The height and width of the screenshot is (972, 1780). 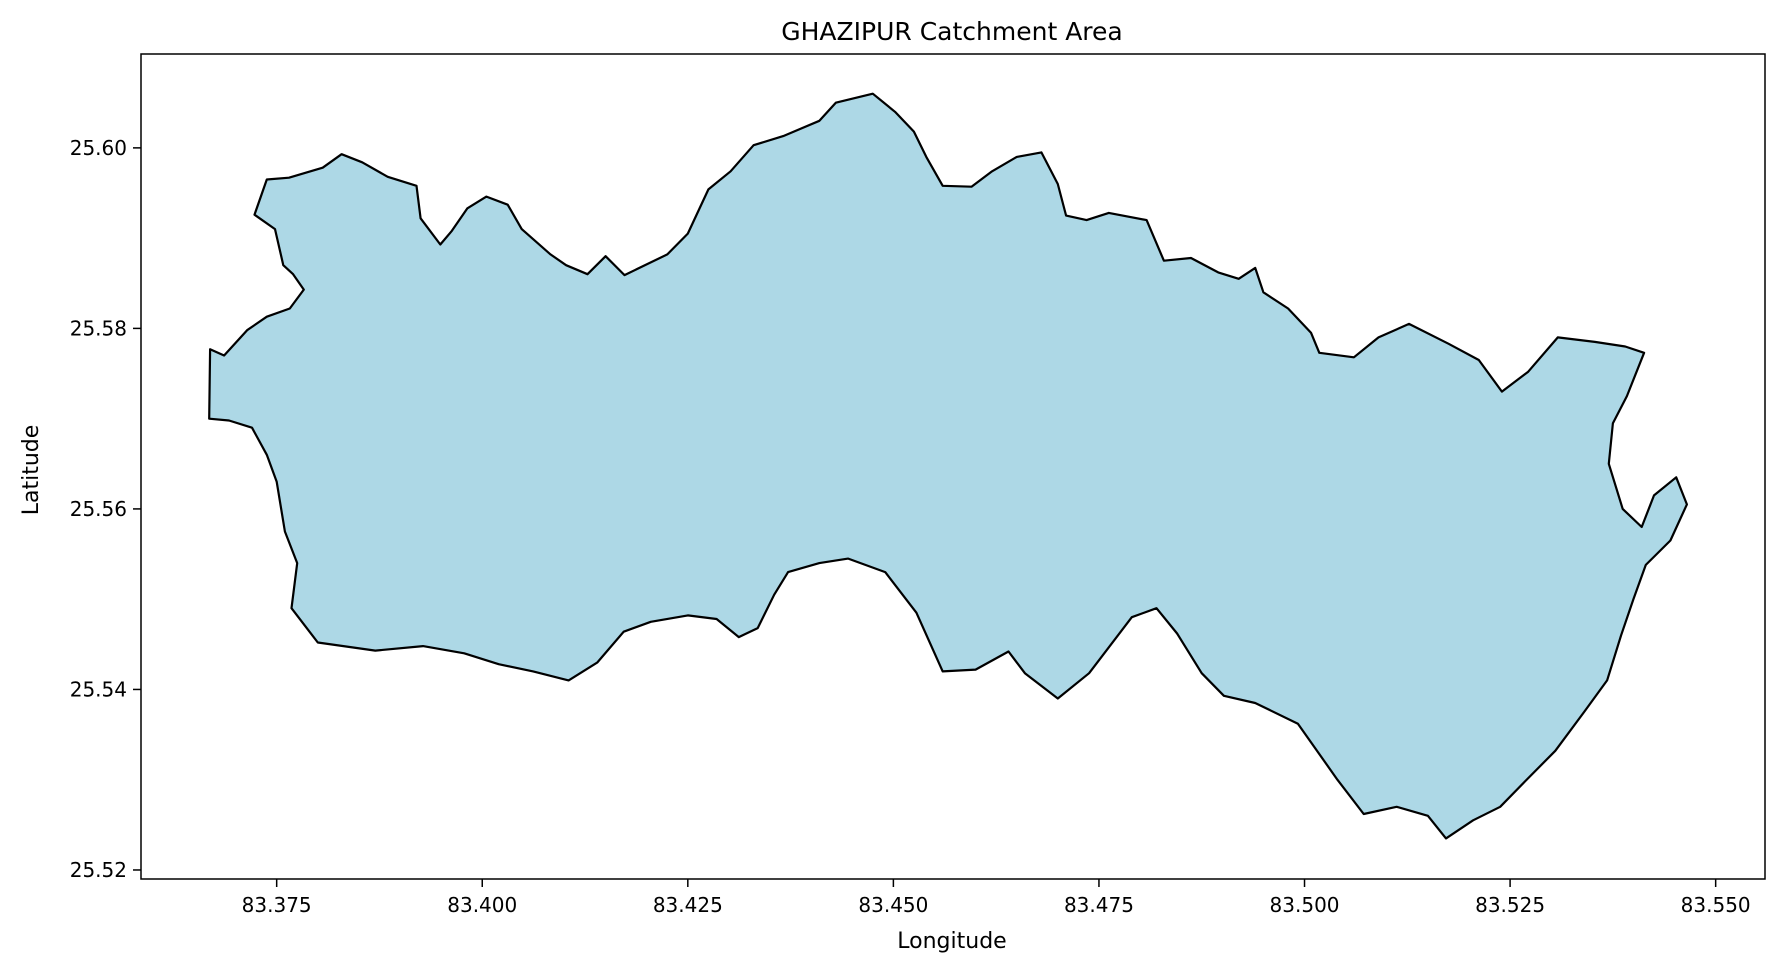 I want to click on chart-title: GHAZIPUR Catchment Area, so click(x=952, y=31).